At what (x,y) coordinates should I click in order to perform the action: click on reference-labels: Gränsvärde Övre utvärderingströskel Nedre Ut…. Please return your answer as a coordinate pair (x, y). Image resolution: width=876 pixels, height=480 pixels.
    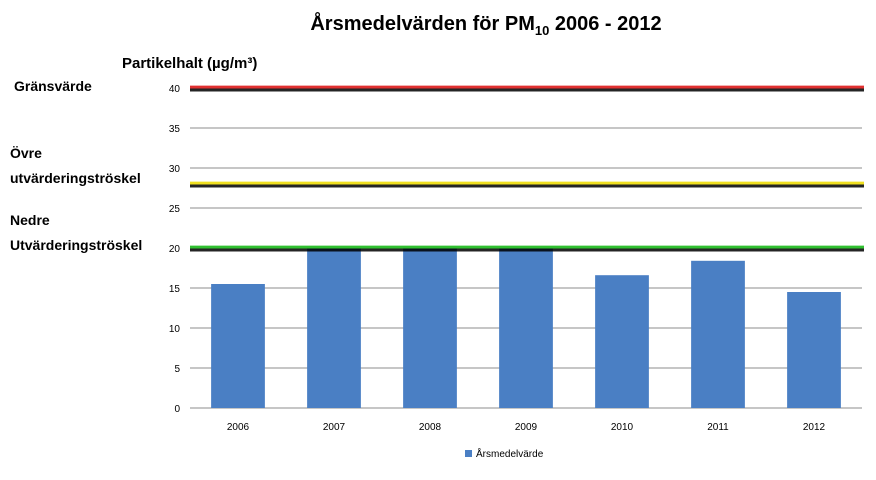
    Looking at the image, I should click on (76, 165).